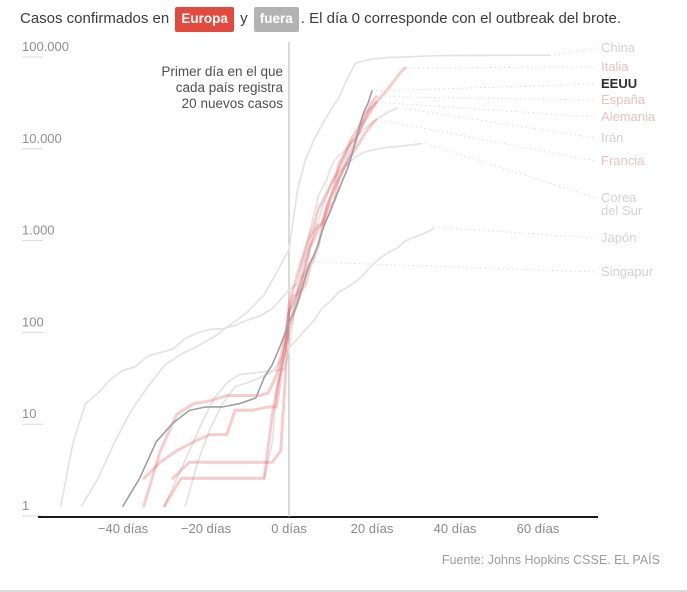  What do you see at coordinates (488, 140) in the screenshot?
I see `leader-francia` at bounding box center [488, 140].